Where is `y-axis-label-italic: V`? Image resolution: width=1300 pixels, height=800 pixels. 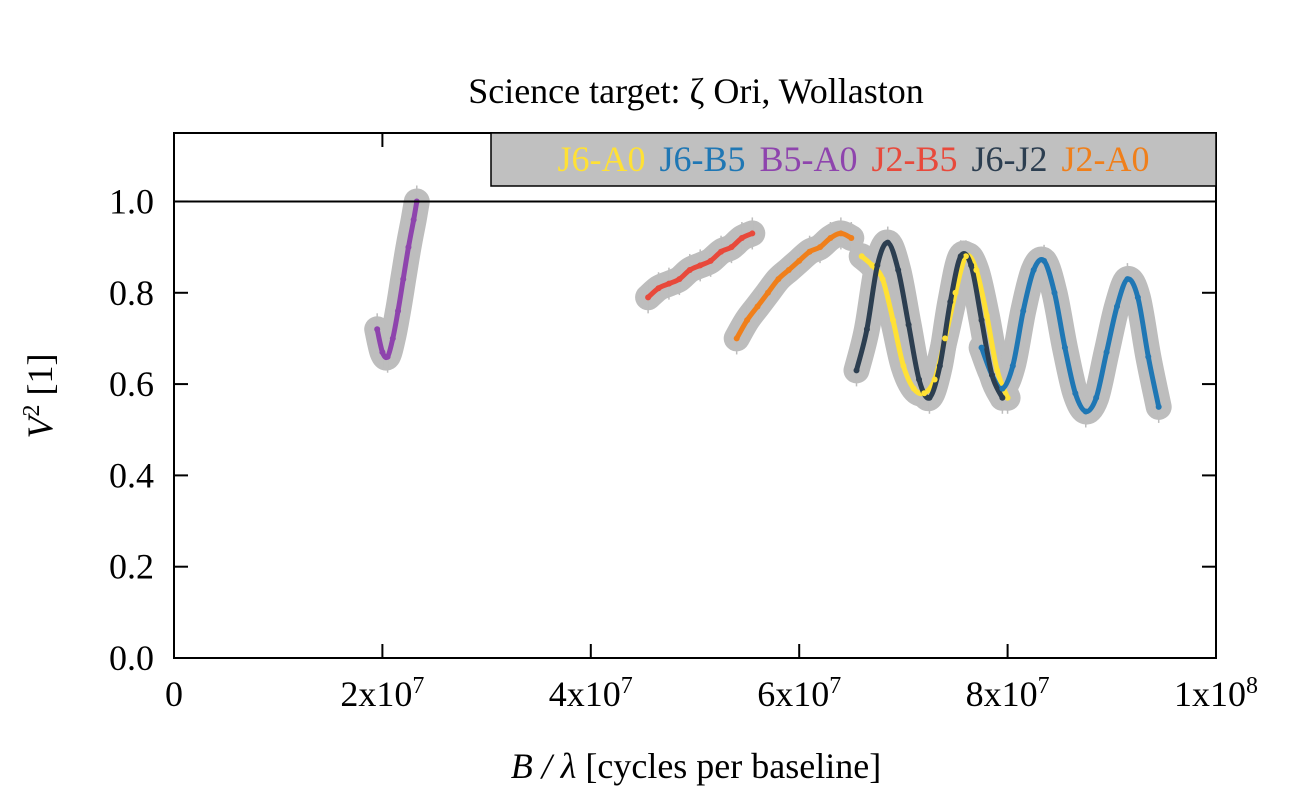 y-axis-label-italic: V is located at coordinates (40, 425).